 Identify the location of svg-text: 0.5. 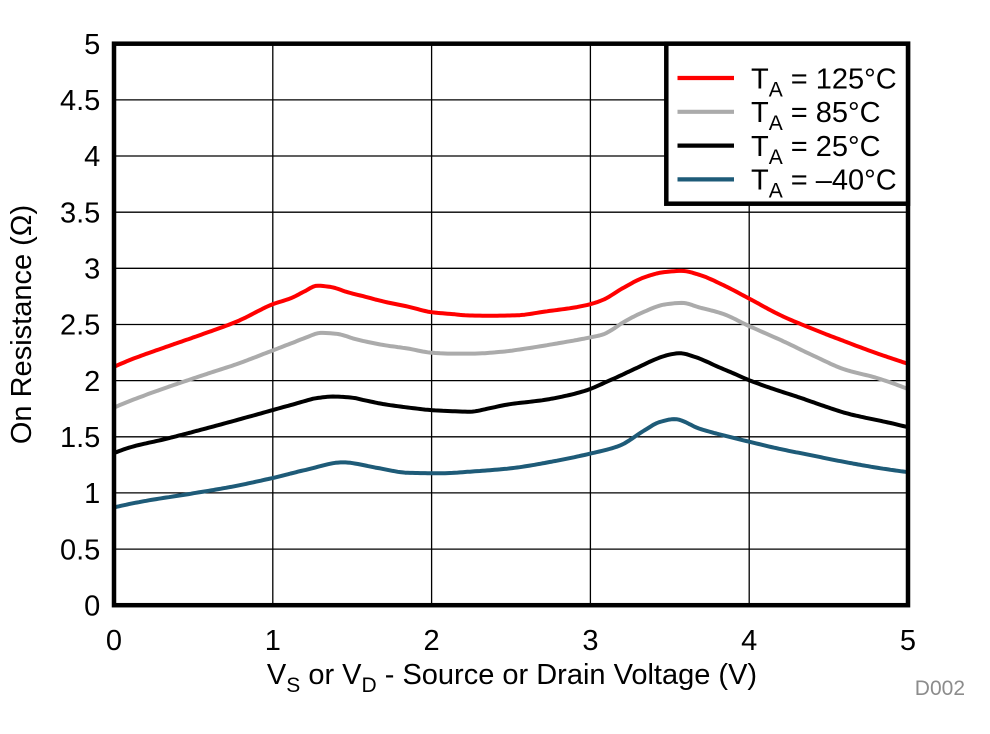
(80, 550).